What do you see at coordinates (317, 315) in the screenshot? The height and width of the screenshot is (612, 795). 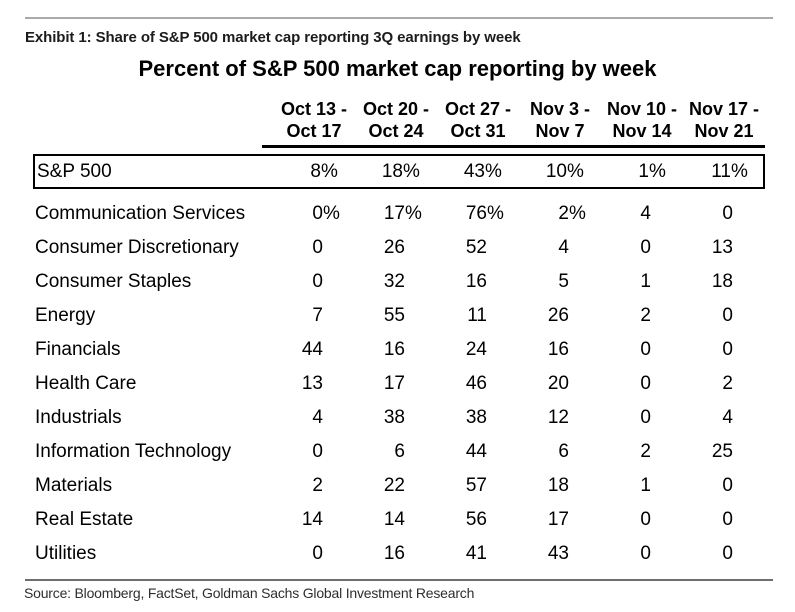 I see `value-number: 7` at bounding box center [317, 315].